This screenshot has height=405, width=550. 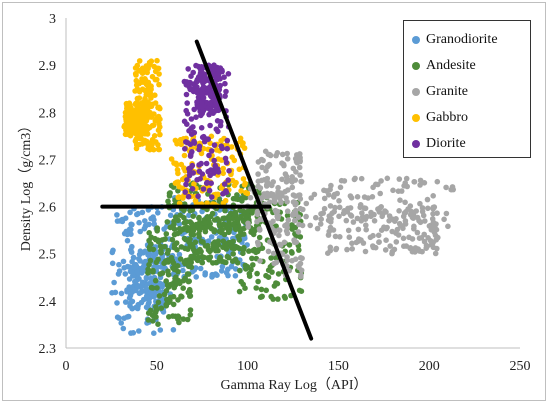 What do you see at coordinates (350, 214) in the screenshot?
I see `series-granite` at bounding box center [350, 214].